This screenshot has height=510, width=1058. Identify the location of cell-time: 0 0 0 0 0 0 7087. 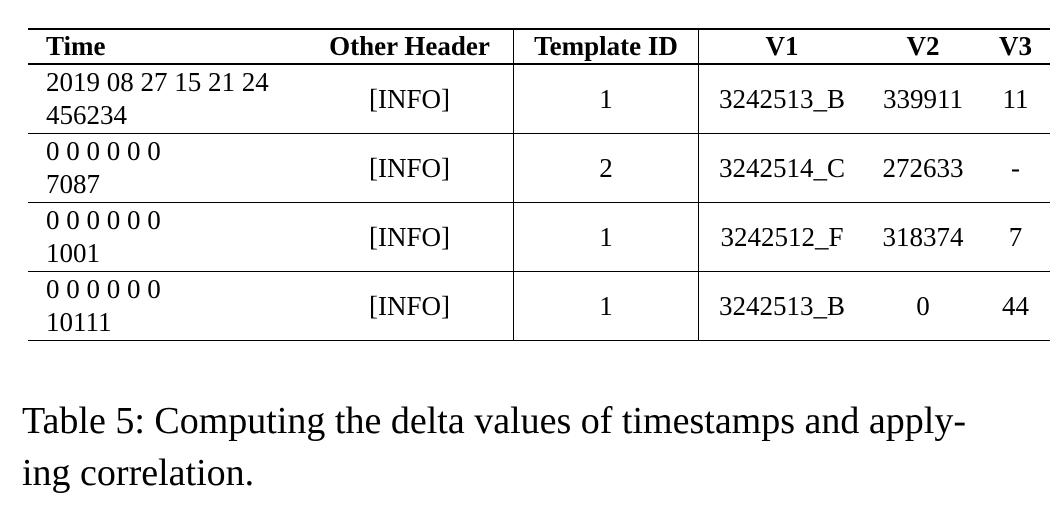
(167, 168).